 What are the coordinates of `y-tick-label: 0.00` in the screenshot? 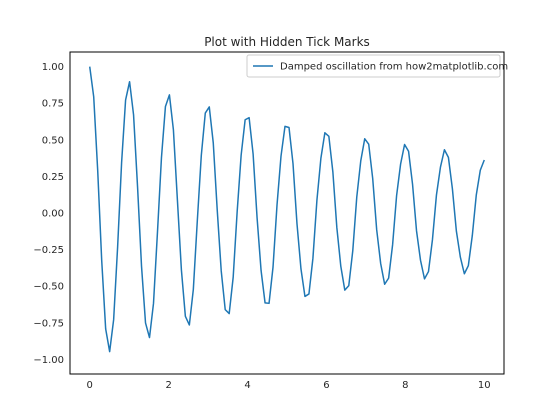 It's located at (53, 214).